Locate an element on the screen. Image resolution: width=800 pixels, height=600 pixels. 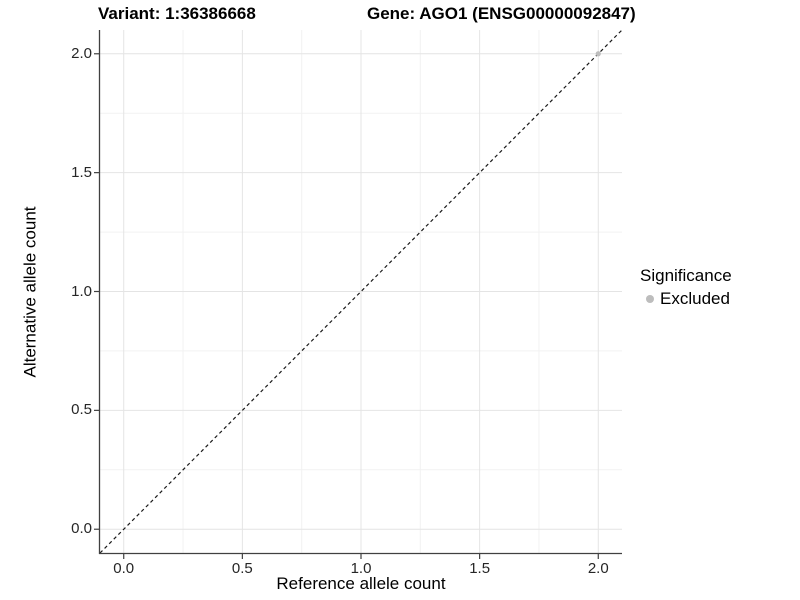
variant-title: Variant: 1:36386668 is located at coordinates (177, 13).